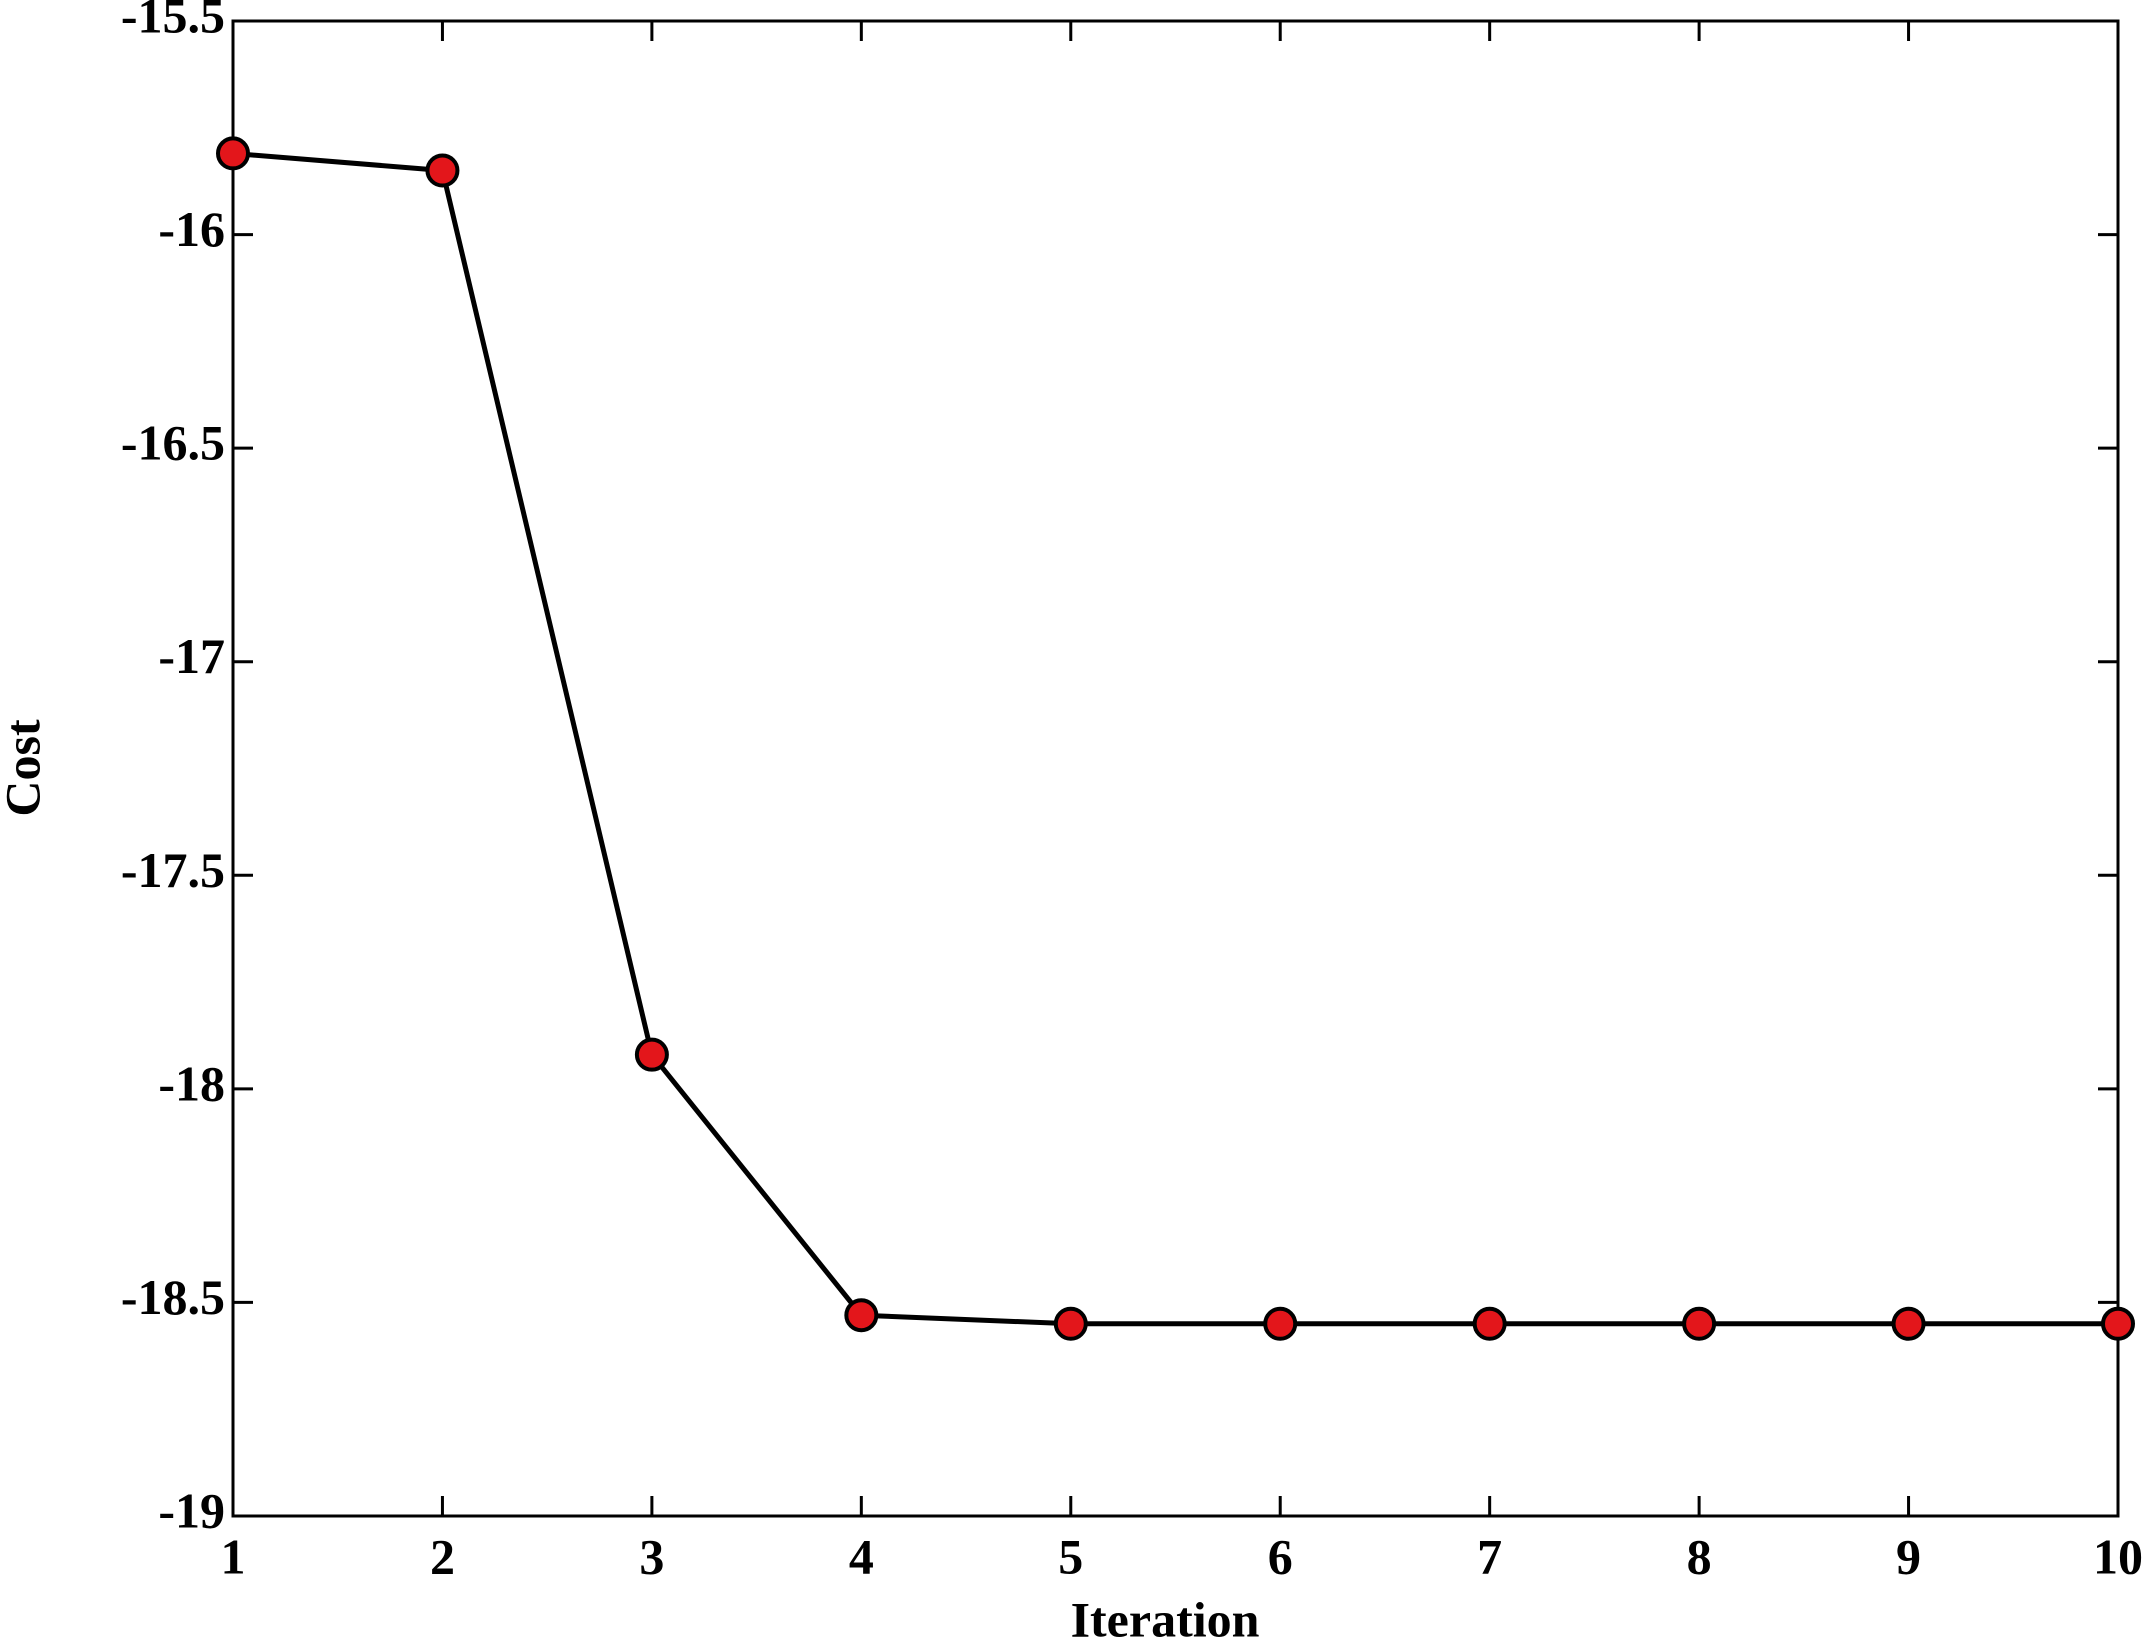  I want to click on x-tick-label: 3, so click(651, 1556).